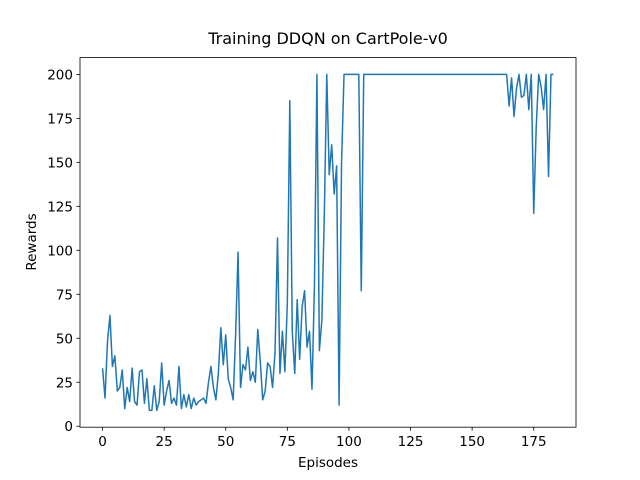  What do you see at coordinates (164, 442) in the screenshot?
I see `x-tick-label: 25` at bounding box center [164, 442].